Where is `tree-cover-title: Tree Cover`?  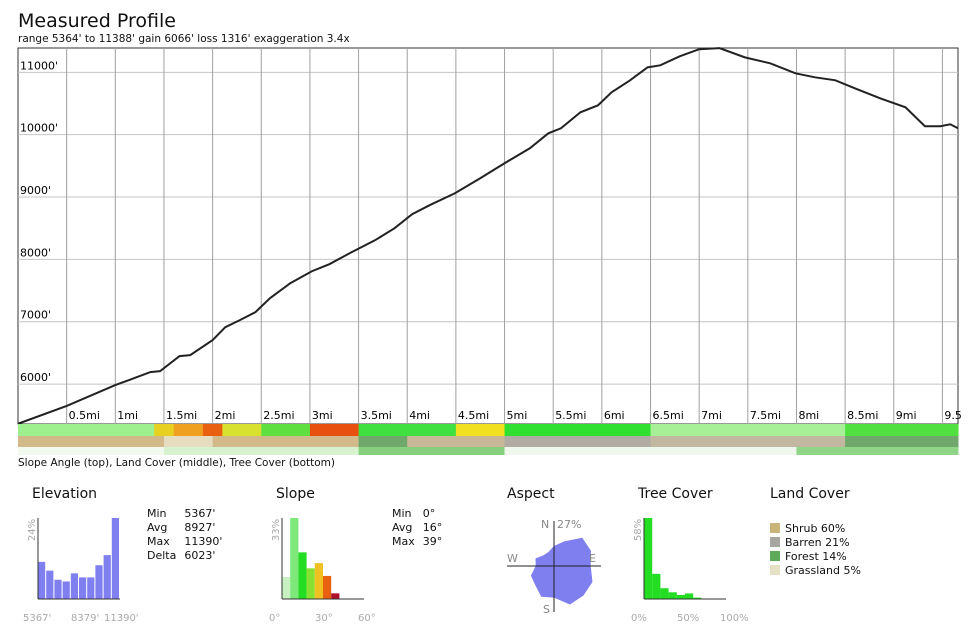 tree-cover-title: Tree Cover is located at coordinates (675, 494).